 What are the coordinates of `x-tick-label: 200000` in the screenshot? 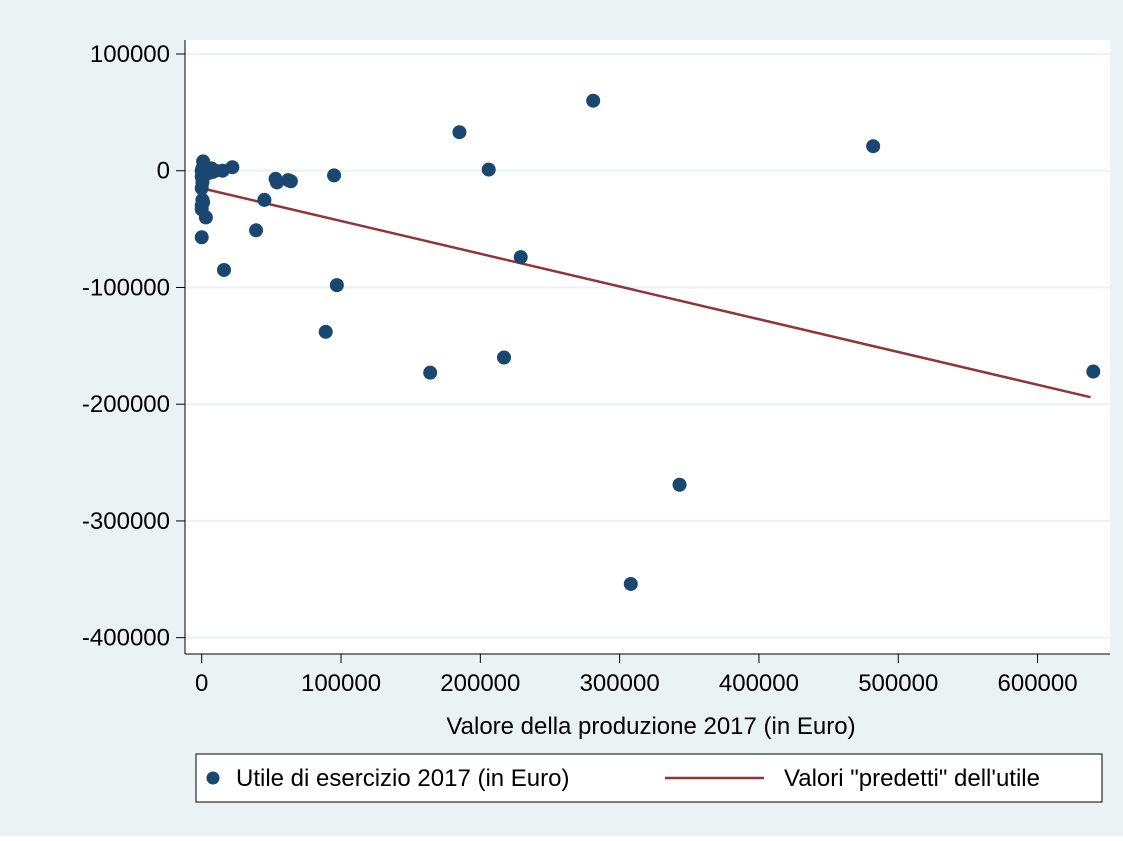 It's located at (480, 683).